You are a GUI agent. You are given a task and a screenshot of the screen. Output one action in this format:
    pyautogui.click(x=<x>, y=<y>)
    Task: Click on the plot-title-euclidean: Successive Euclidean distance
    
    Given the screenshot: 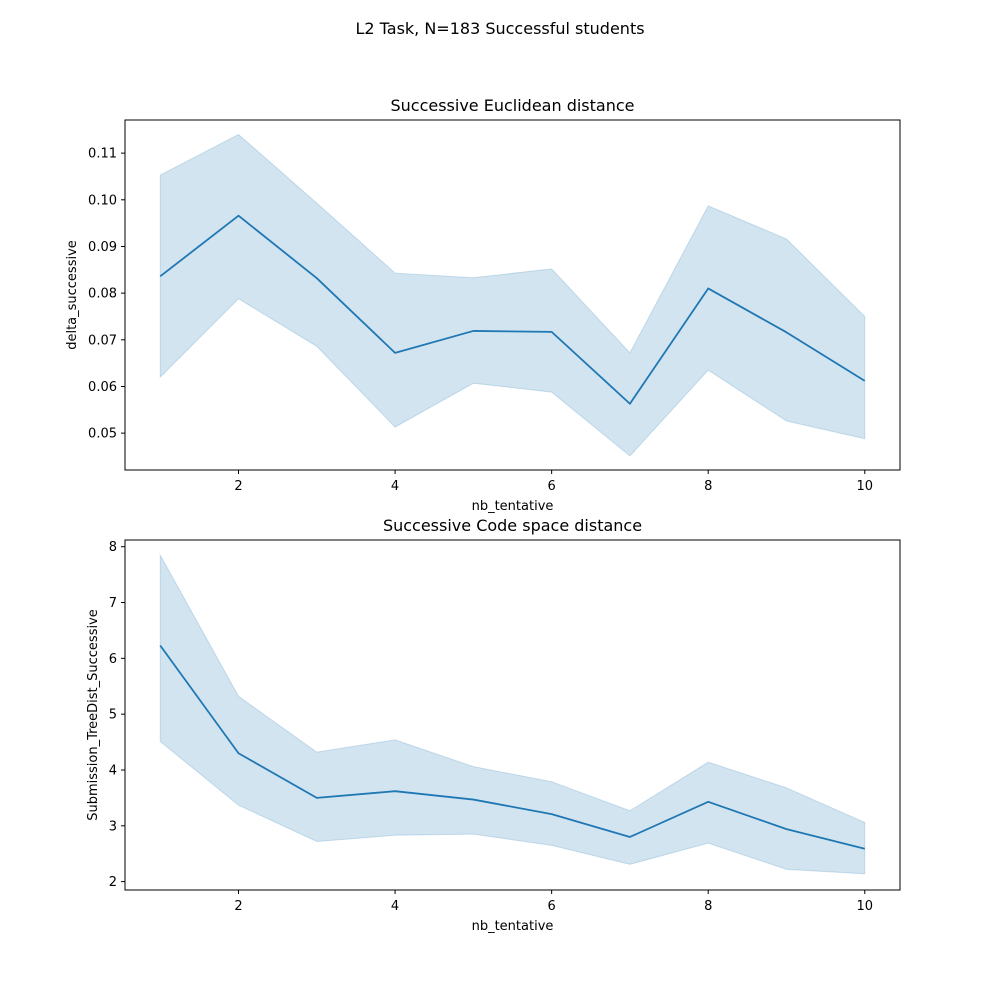 What is the action you would take?
    pyautogui.click(x=512, y=105)
    